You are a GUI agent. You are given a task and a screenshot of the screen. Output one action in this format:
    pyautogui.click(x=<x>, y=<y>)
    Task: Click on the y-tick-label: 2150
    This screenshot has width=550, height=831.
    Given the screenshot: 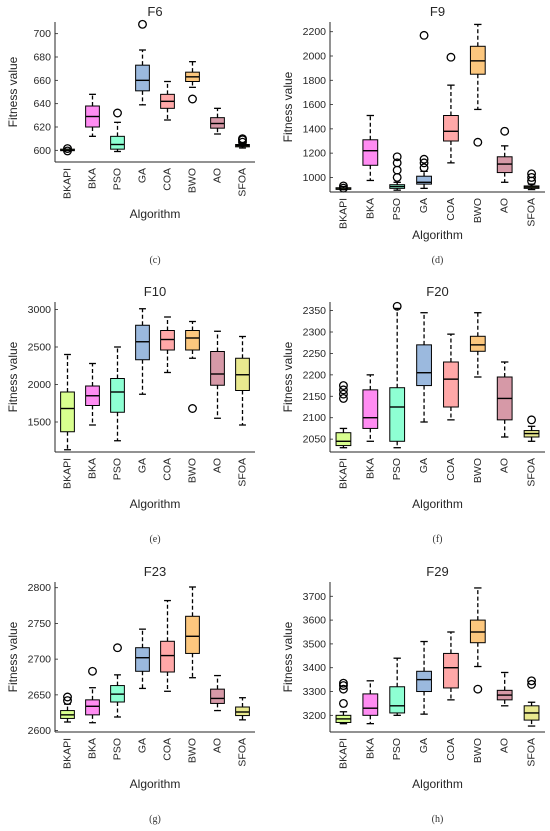 What is the action you would take?
    pyautogui.click(x=315, y=397)
    